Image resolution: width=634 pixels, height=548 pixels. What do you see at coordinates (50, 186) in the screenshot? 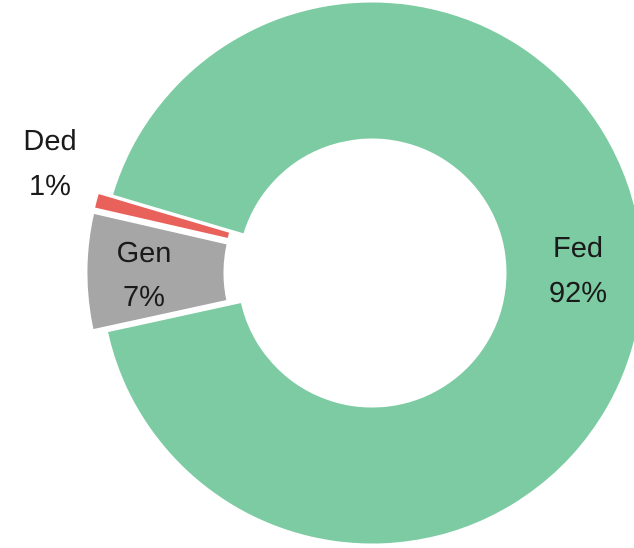
I see `slice-label-ded-value: 1%` at bounding box center [50, 186].